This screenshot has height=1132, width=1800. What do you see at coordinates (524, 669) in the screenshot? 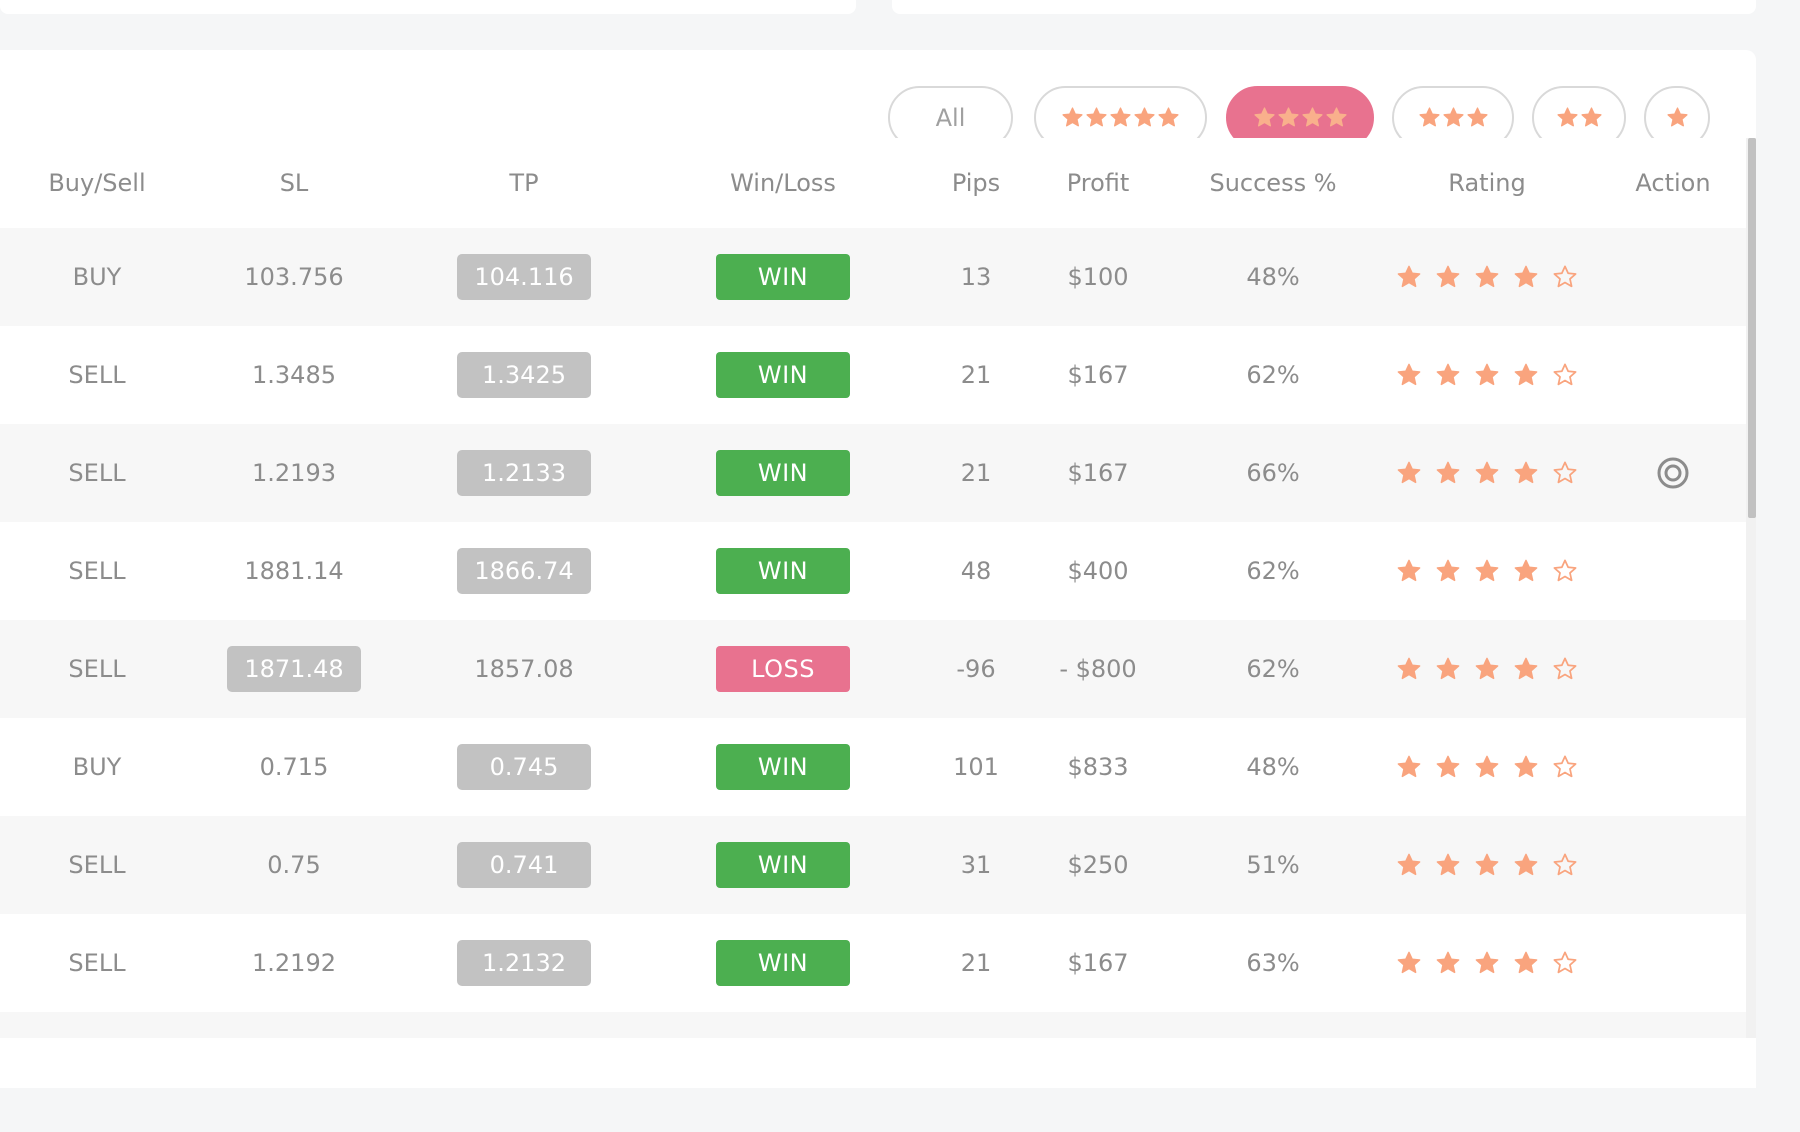
I see `tp-value: 1857.08` at bounding box center [524, 669].